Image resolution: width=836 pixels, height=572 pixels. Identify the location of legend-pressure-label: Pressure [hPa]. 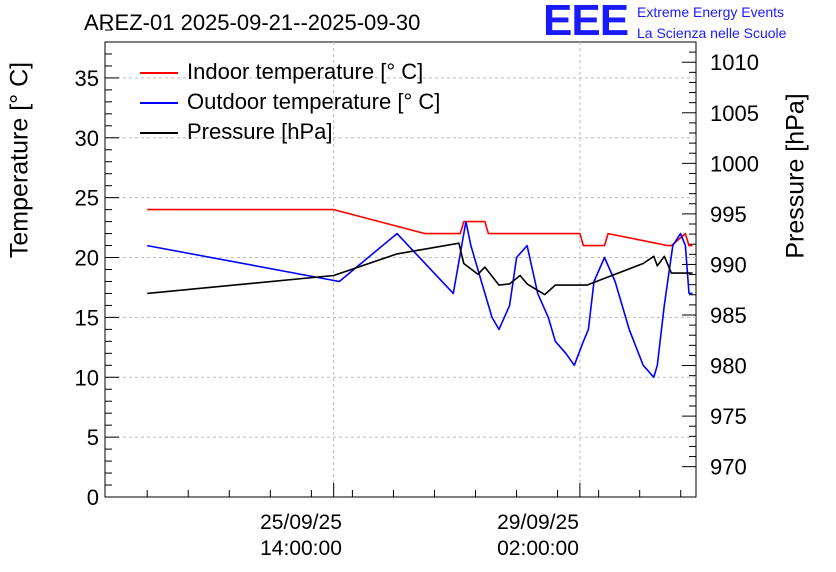
(260, 131).